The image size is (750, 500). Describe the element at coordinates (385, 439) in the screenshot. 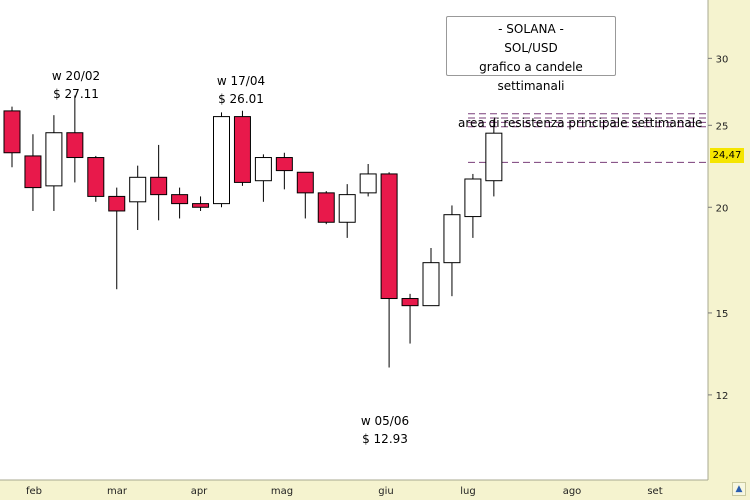

I see `annotation-price: $ 12.93` at that location.